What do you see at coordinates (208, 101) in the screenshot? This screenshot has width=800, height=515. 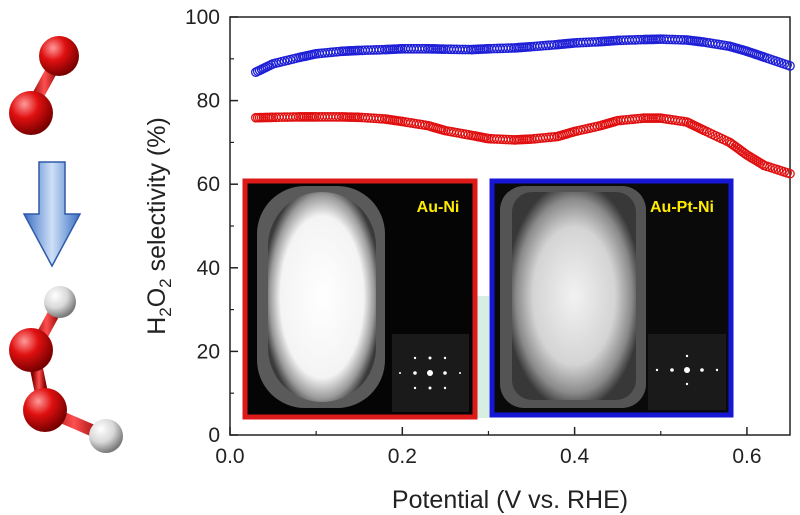 I see `y-tick-label: 80` at bounding box center [208, 101].